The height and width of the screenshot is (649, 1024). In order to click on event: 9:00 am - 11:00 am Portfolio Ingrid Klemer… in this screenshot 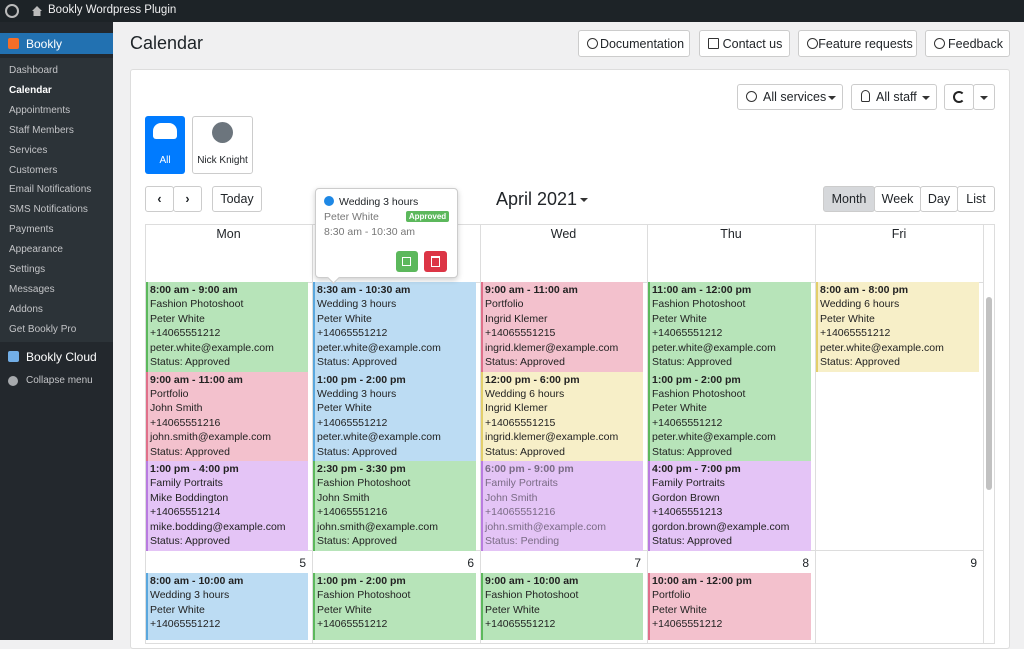, I will do `click(562, 327)`.